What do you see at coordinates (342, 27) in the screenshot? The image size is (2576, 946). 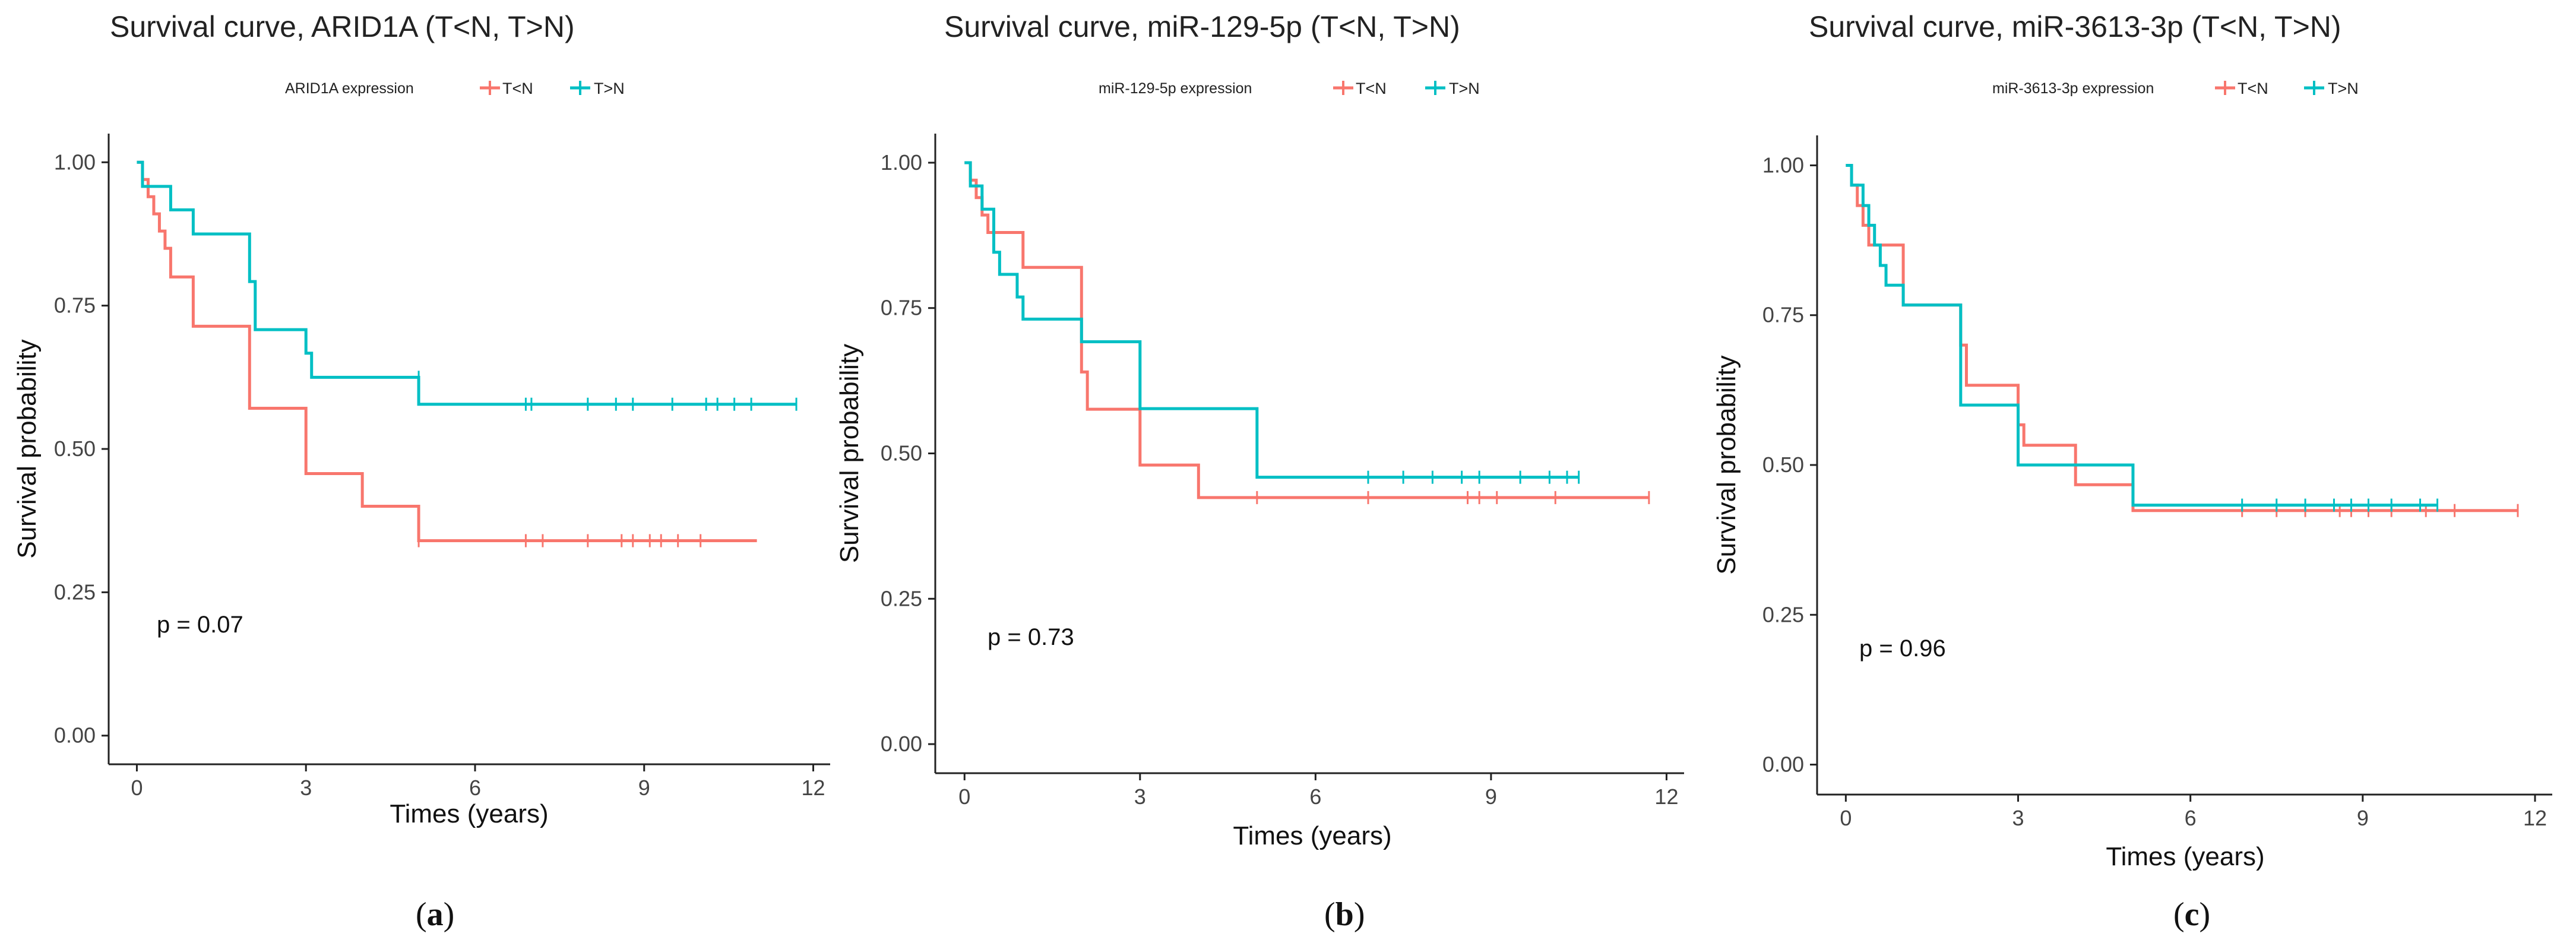 I see `chart-title: Survival curve, ARID1A (T<N, T>N)` at bounding box center [342, 27].